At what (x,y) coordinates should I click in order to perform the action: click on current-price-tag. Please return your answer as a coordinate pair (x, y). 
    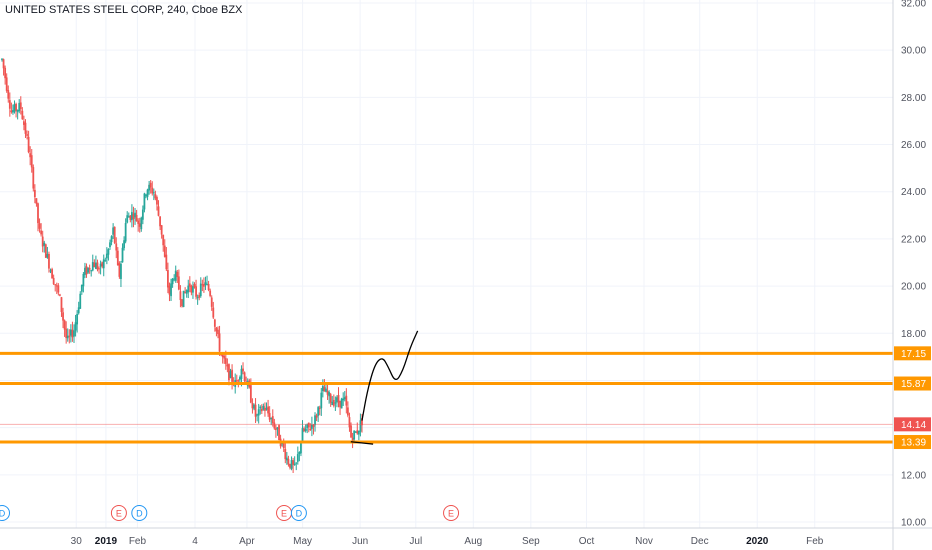
    Looking at the image, I should click on (912, 424).